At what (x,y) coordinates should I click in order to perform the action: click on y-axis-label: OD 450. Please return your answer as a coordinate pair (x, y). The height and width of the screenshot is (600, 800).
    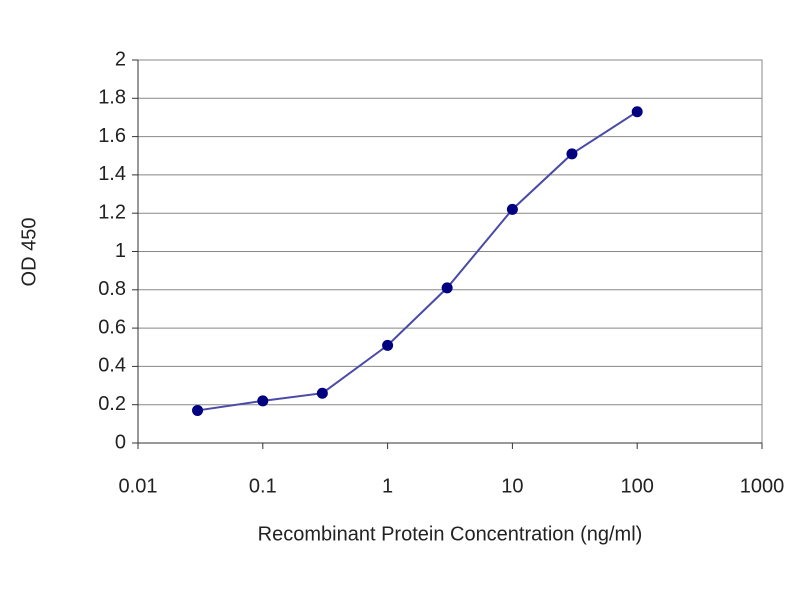
    Looking at the image, I should click on (29, 252).